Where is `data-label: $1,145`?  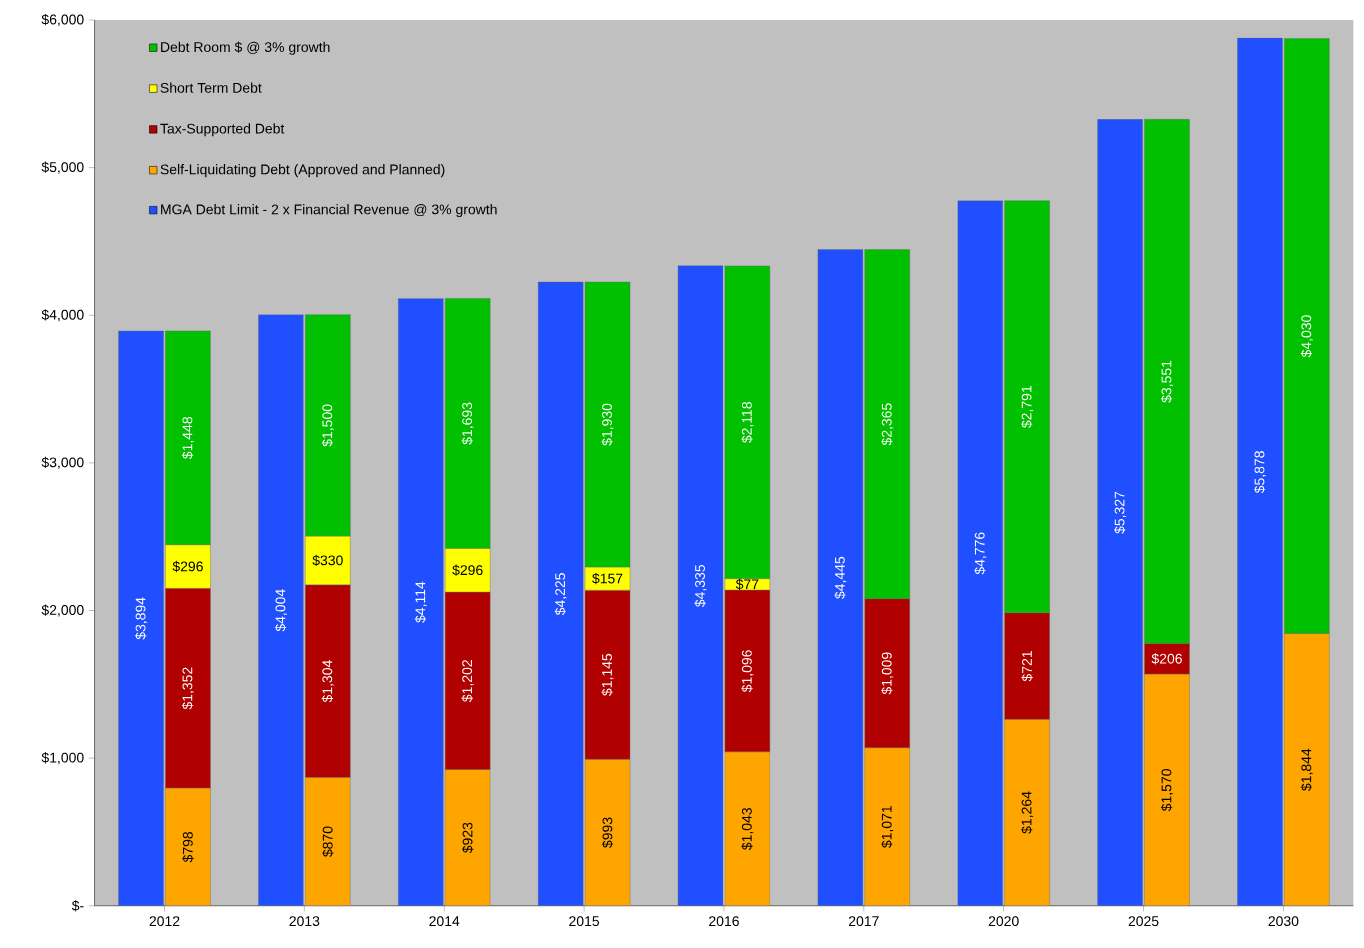
data-label: $1,145 is located at coordinates (607, 674).